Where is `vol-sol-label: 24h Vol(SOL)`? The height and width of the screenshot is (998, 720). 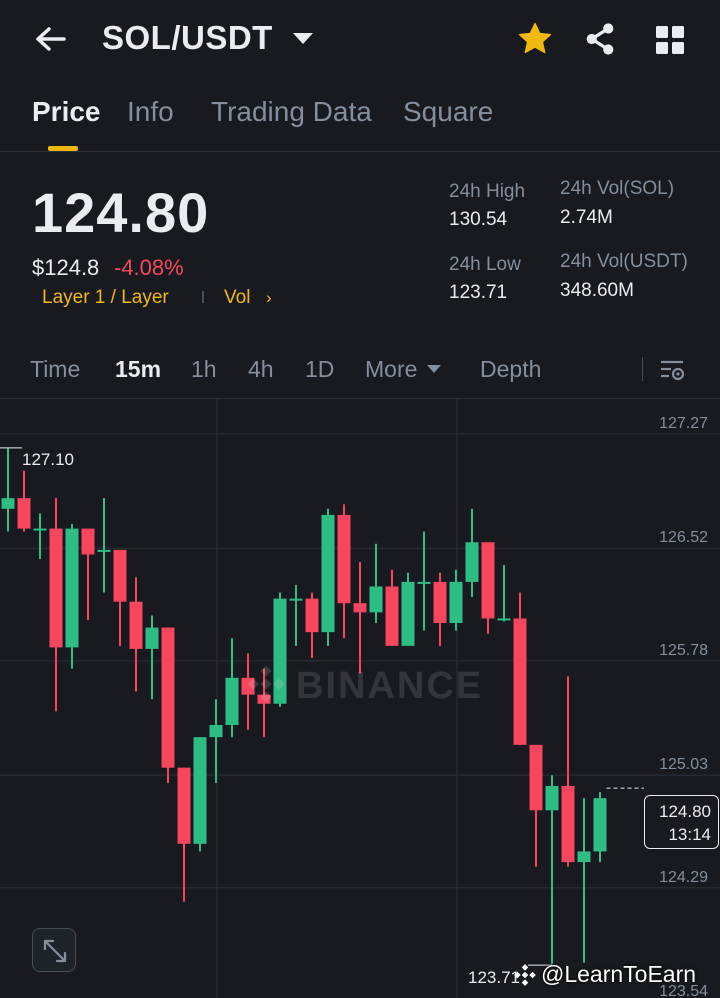
vol-sol-label: 24h Vol(SOL) is located at coordinates (617, 188).